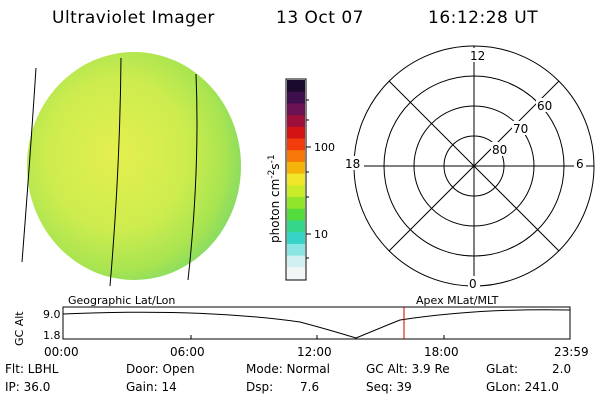 The width and height of the screenshot is (600, 400). I want to click on lat-label-70: 70, so click(520, 129).